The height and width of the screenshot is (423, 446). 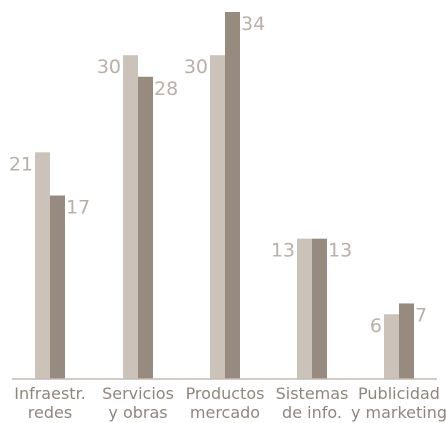 What do you see at coordinates (109, 67) in the screenshot?
I see `value-label-series-1-2: 30` at bounding box center [109, 67].